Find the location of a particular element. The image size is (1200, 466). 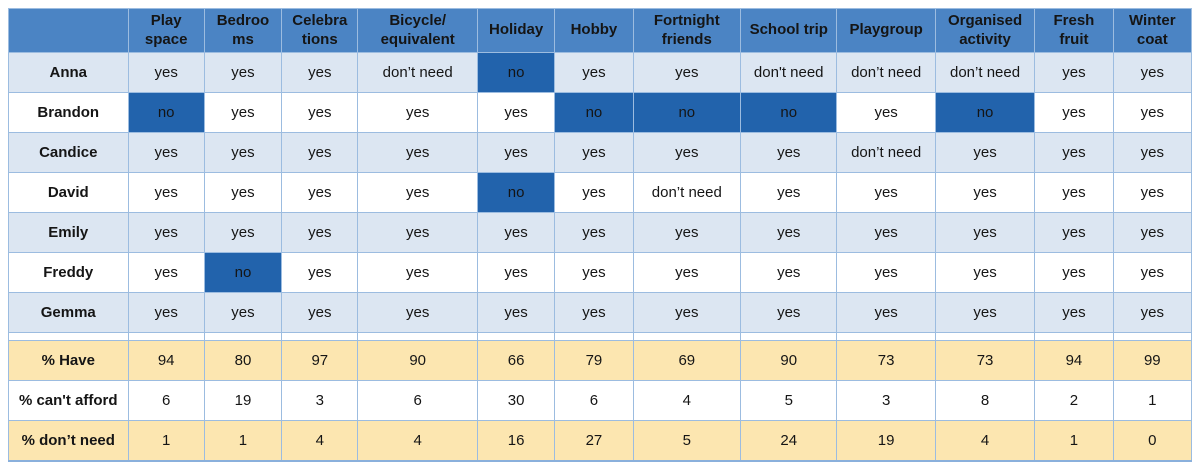

stats-cell: 99 is located at coordinates (1152, 360).